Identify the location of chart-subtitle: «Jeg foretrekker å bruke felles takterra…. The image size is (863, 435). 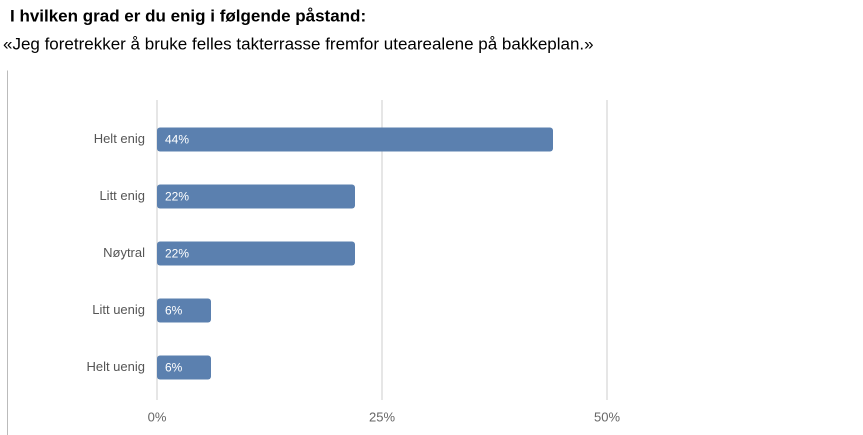
(298, 43).